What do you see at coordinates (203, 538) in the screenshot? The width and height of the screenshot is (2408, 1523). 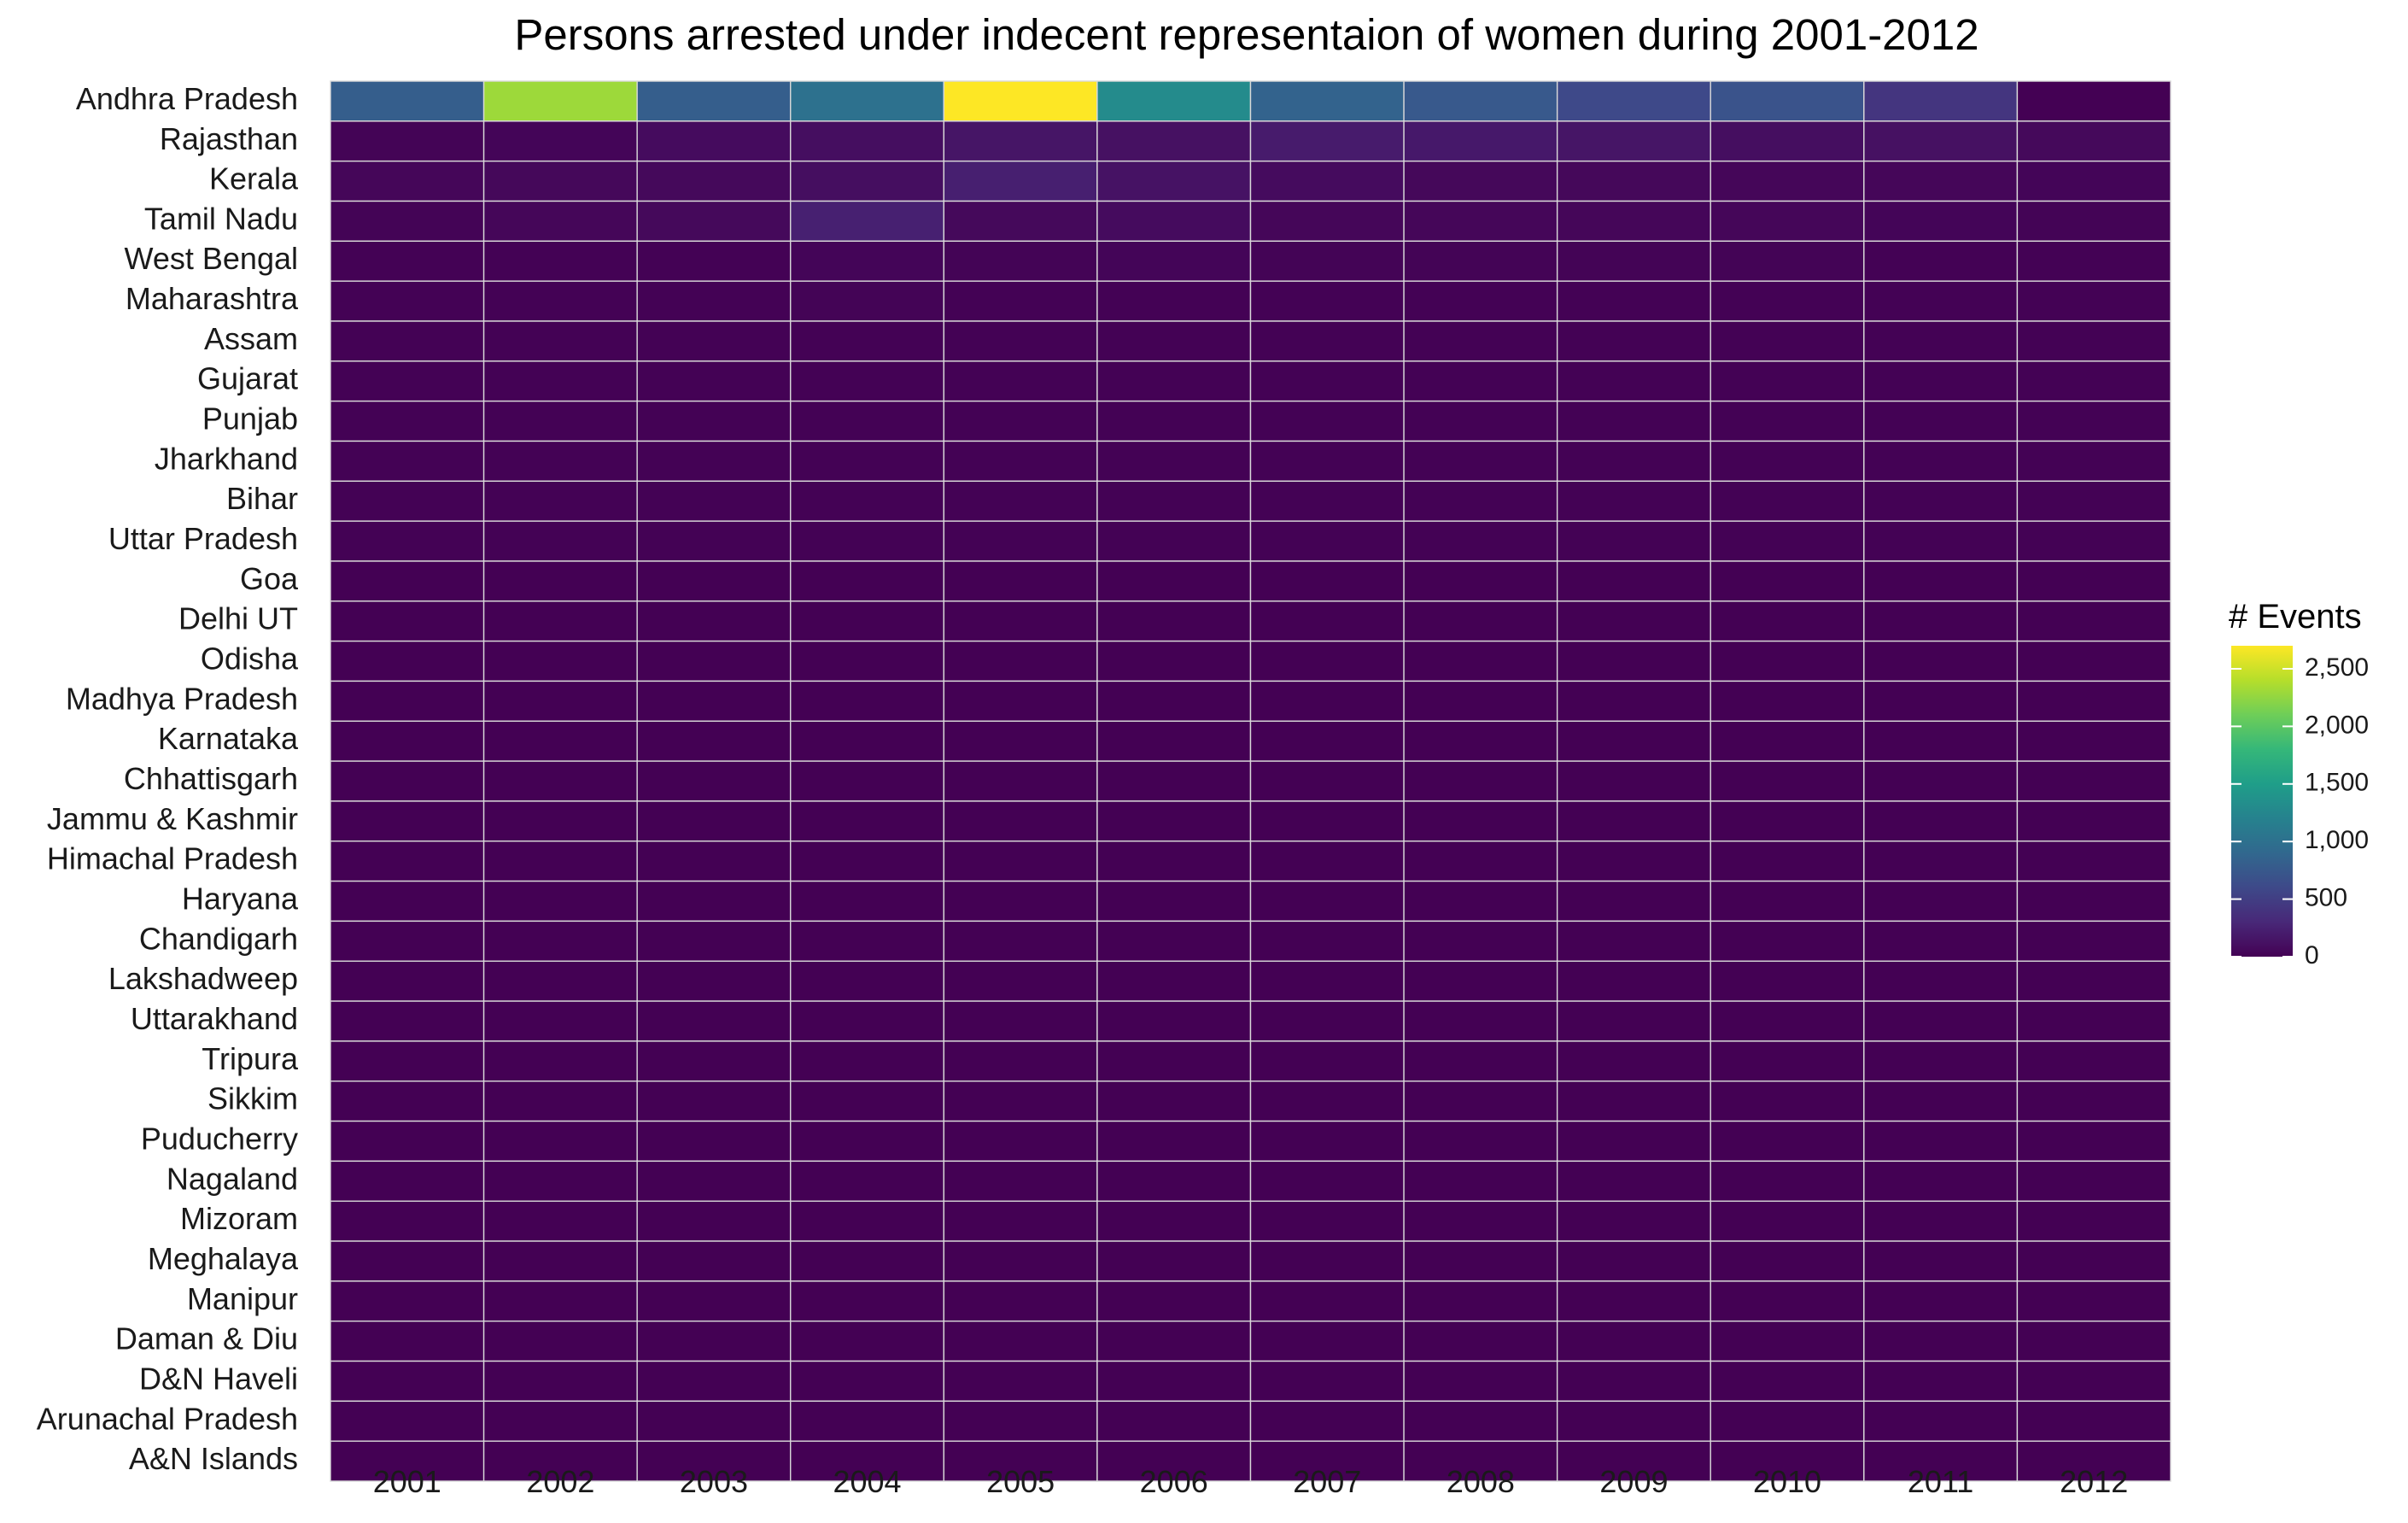 I see `y-tick-label: Uttar Pradesh` at bounding box center [203, 538].